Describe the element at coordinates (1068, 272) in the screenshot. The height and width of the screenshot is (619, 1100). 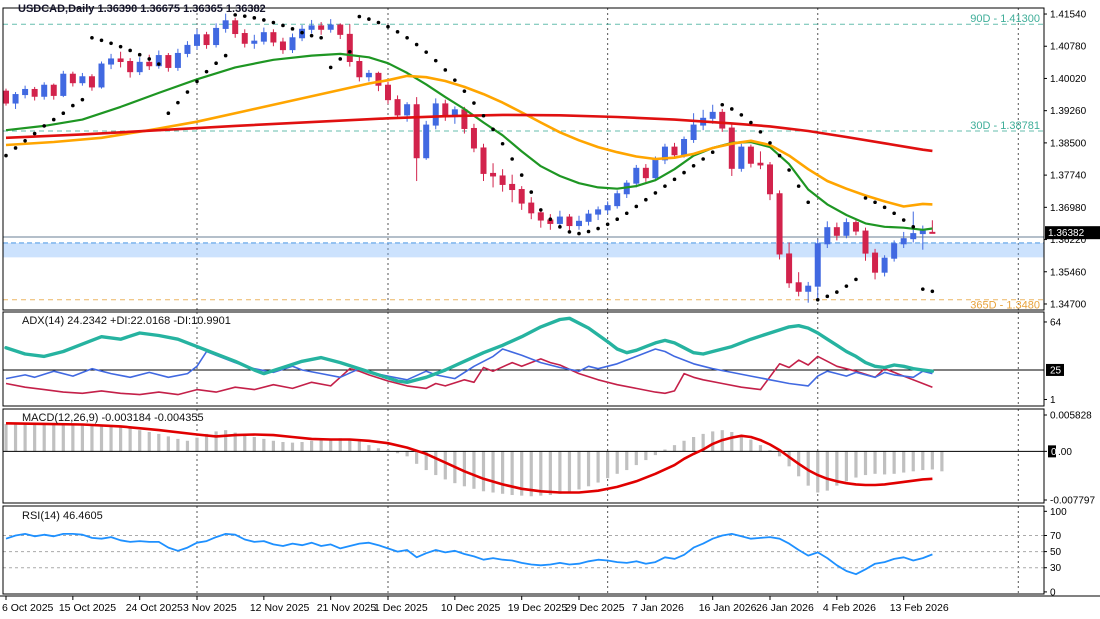
I see `svg-text: 1.35460` at that location.